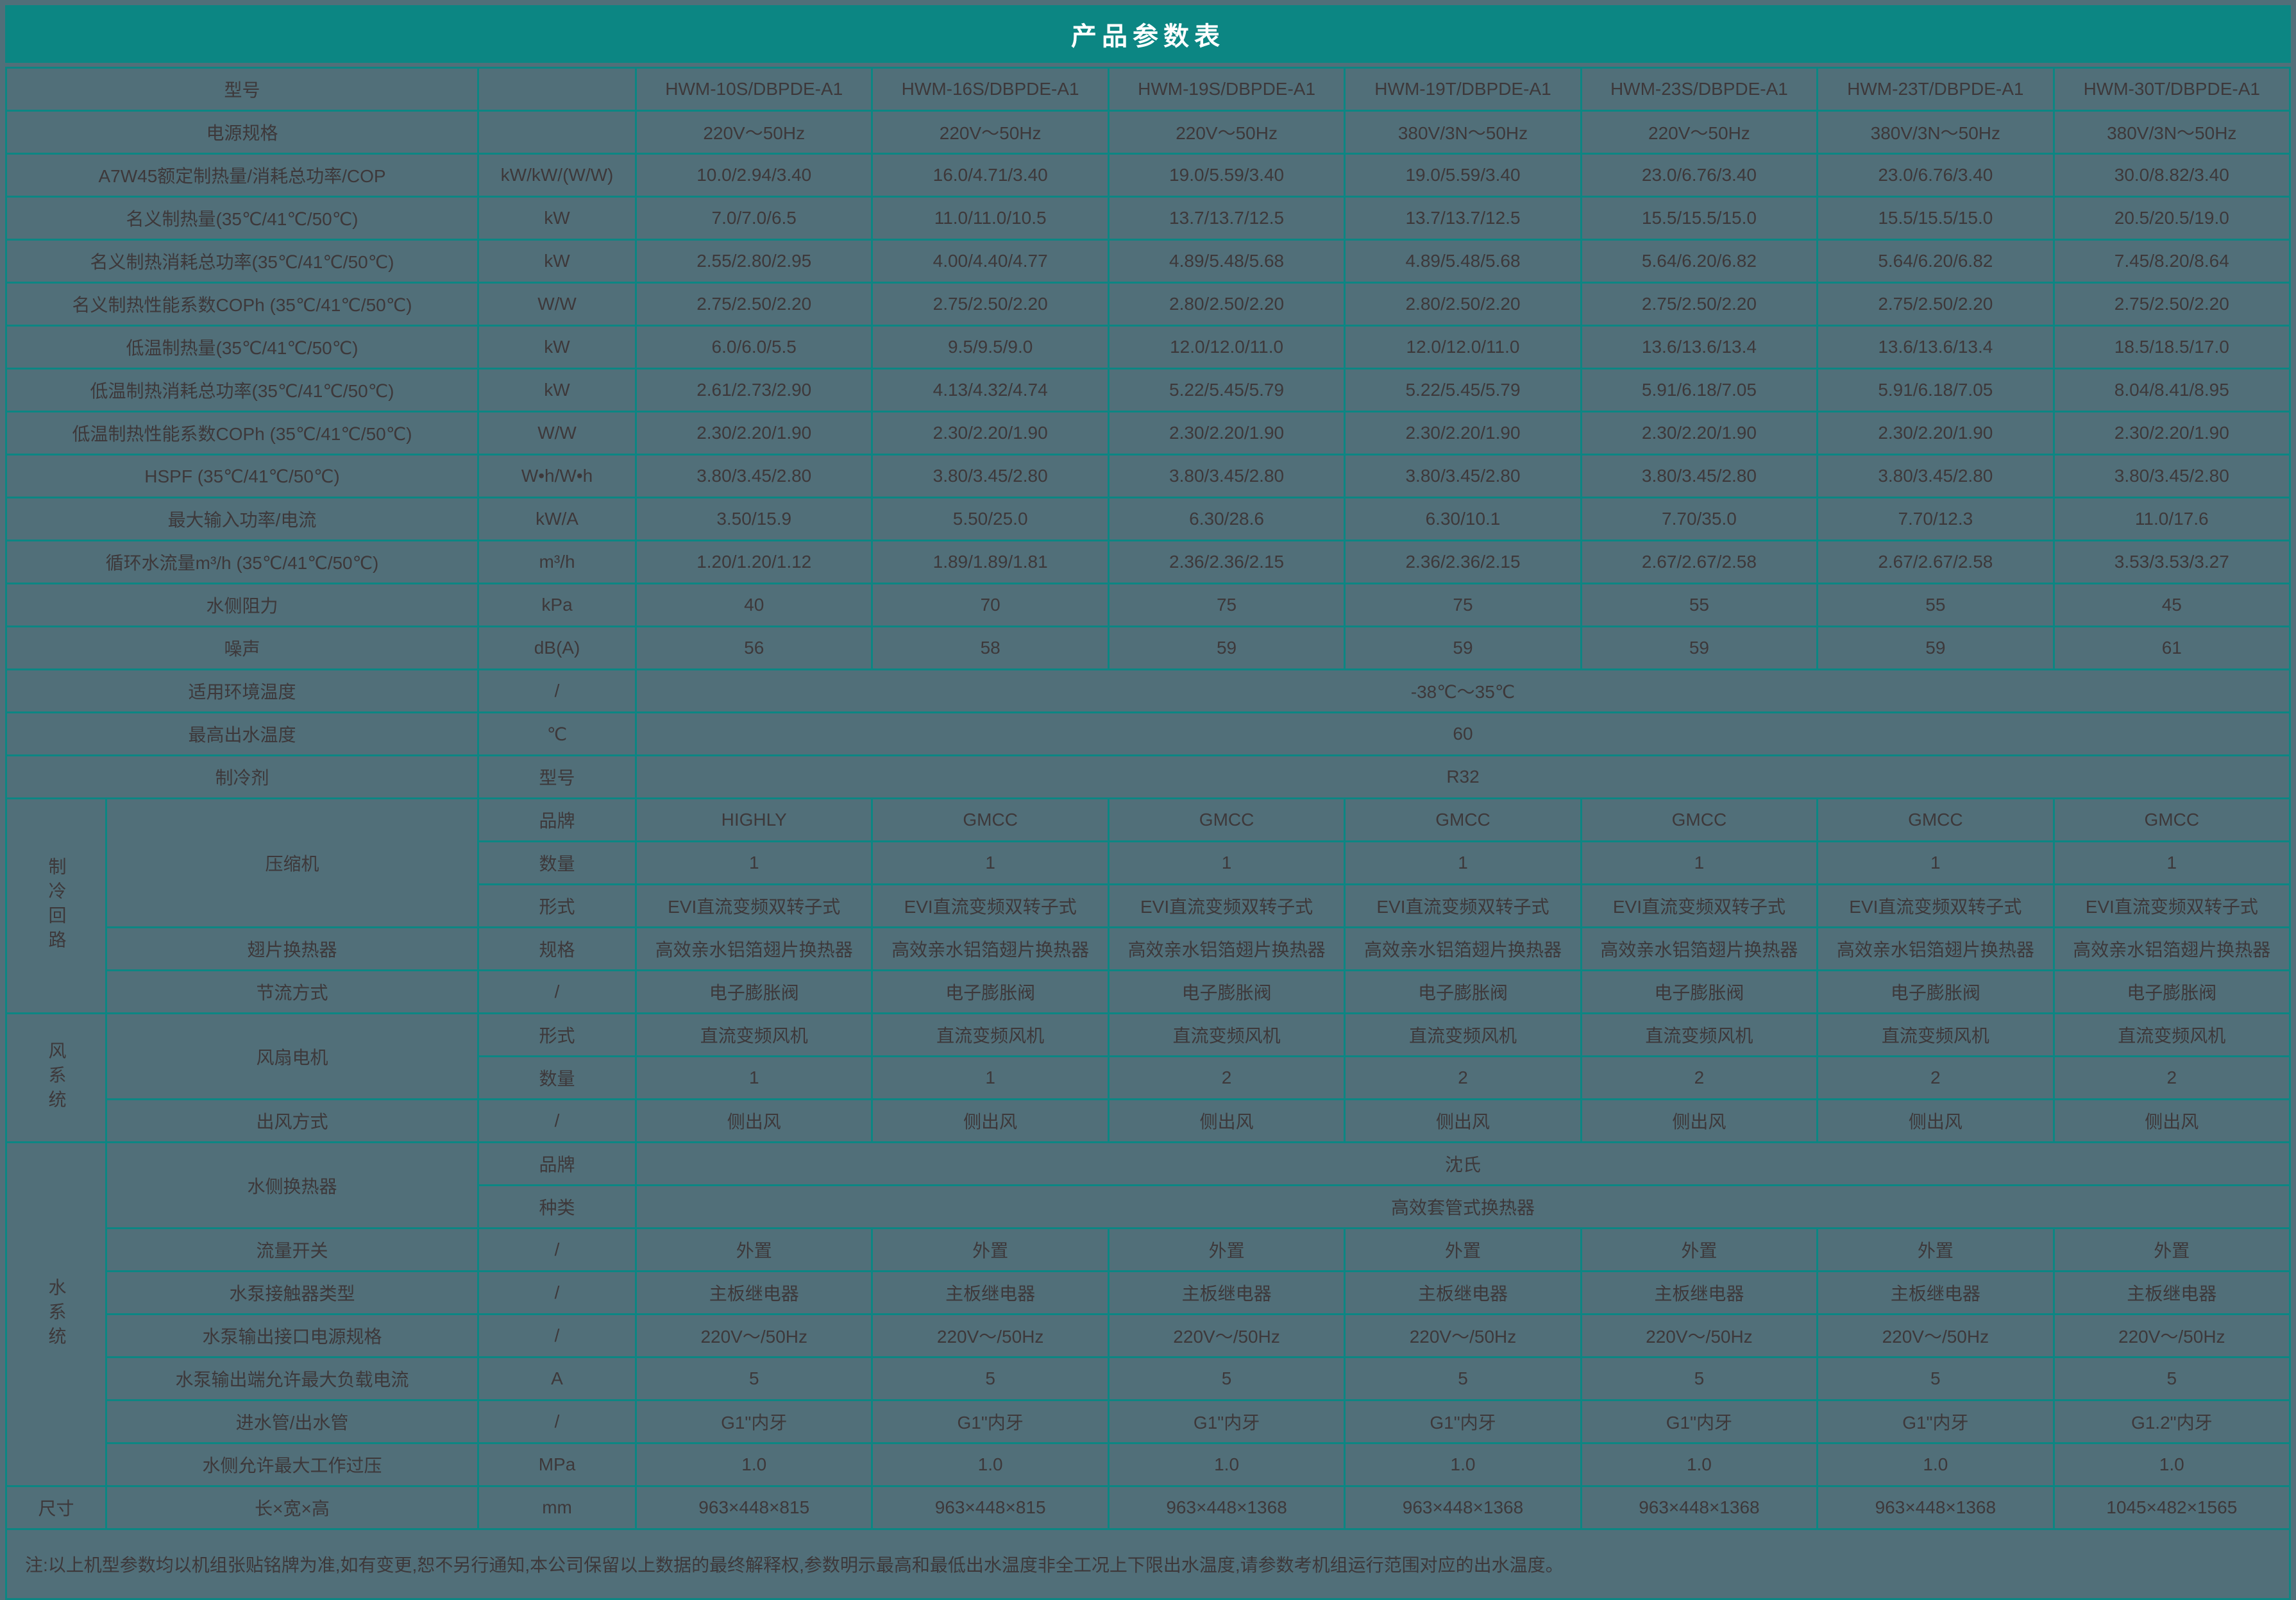  What do you see at coordinates (557, 347) in the screenshot?
I see `unit-cell: kW` at bounding box center [557, 347].